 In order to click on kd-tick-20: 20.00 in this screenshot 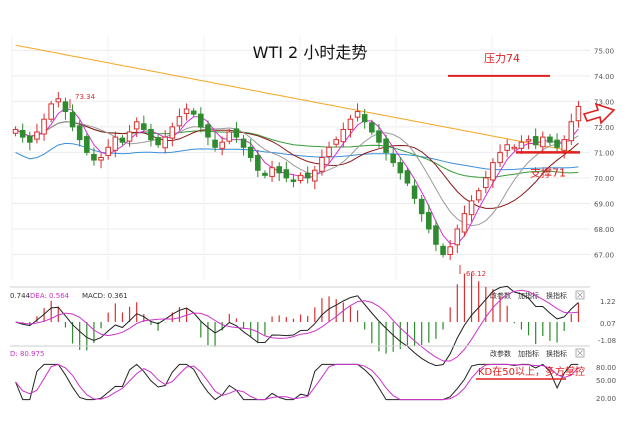, I will do `click(606, 399)`.